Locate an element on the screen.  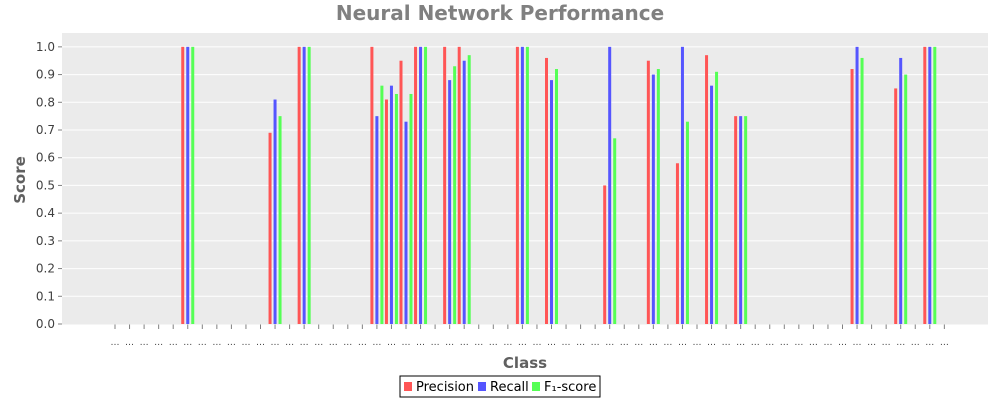
y-tick-label: 0.9 is located at coordinates (45, 75).